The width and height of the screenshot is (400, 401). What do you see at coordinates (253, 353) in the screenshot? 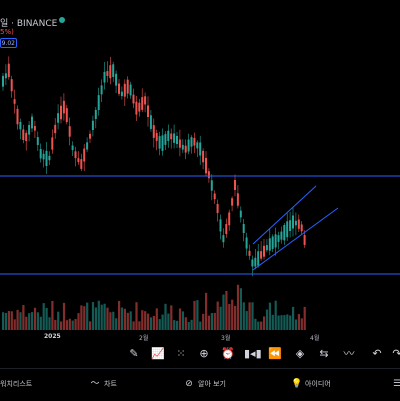
I see `replay-icon: ▮◂▮` at bounding box center [253, 353].